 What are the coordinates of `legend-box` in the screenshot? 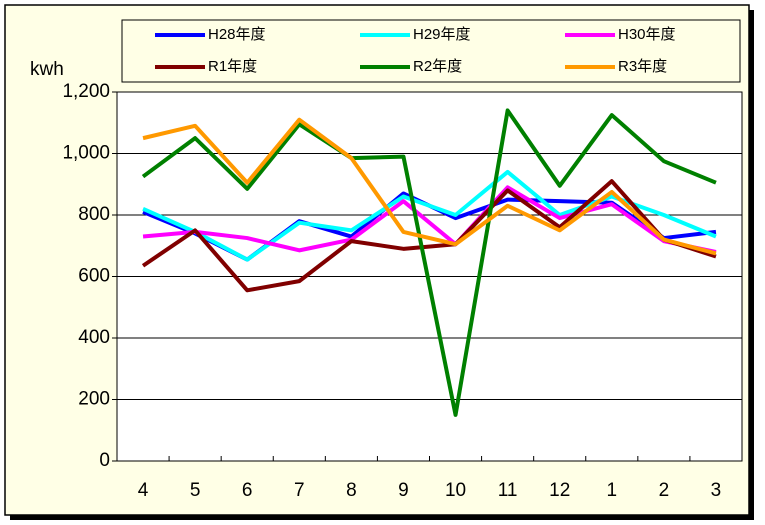 It's located at (431, 51).